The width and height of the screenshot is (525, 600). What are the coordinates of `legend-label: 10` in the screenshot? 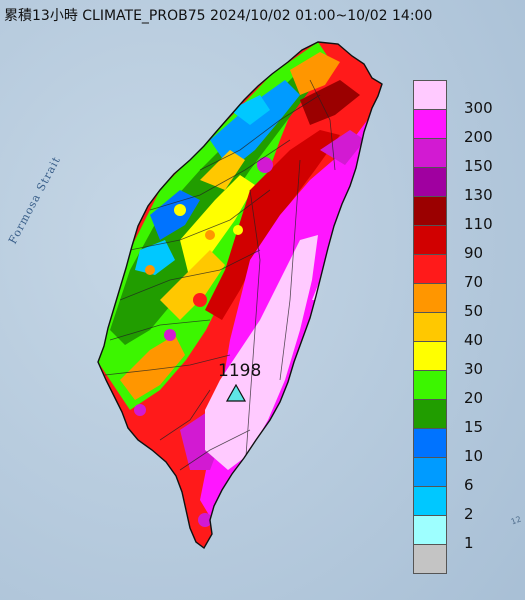 It's located at (474, 456).